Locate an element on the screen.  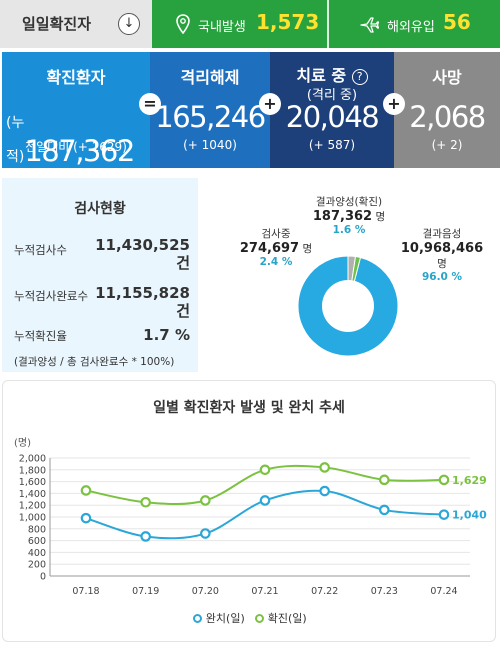
domestic-value: 1,573 is located at coordinates (288, 22).